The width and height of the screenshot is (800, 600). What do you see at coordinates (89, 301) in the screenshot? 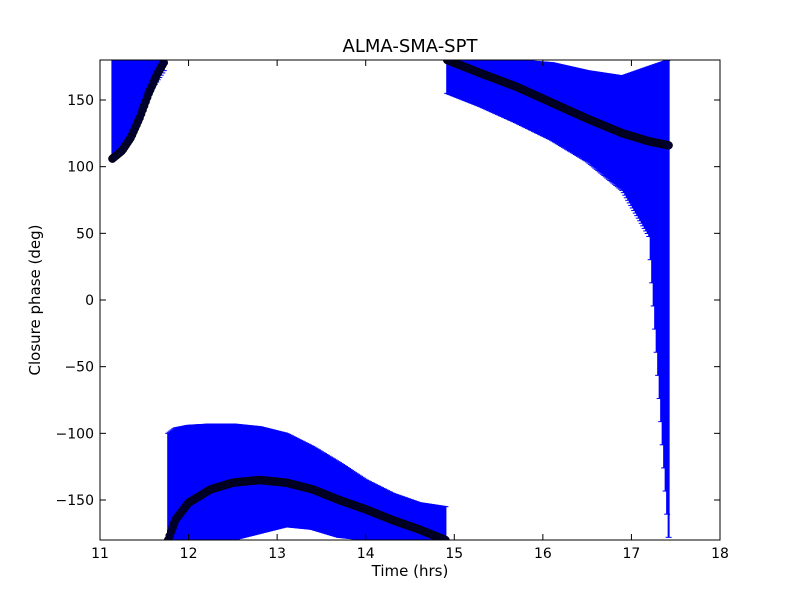
I see `y-tick-label: 0` at bounding box center [89, 301].